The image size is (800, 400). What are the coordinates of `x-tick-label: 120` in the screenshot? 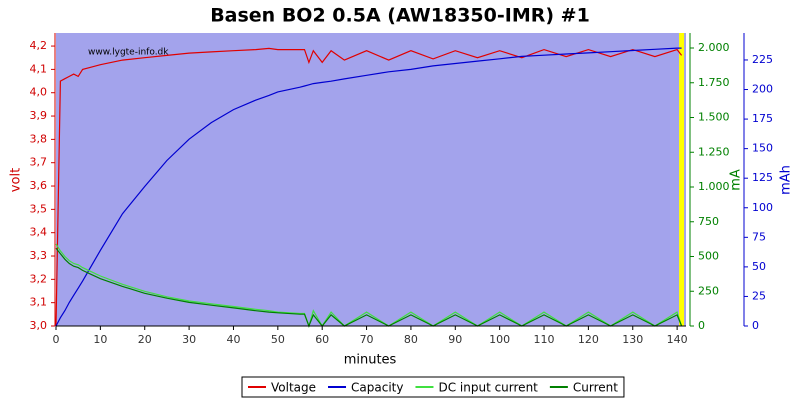 It's located at (588, 339).